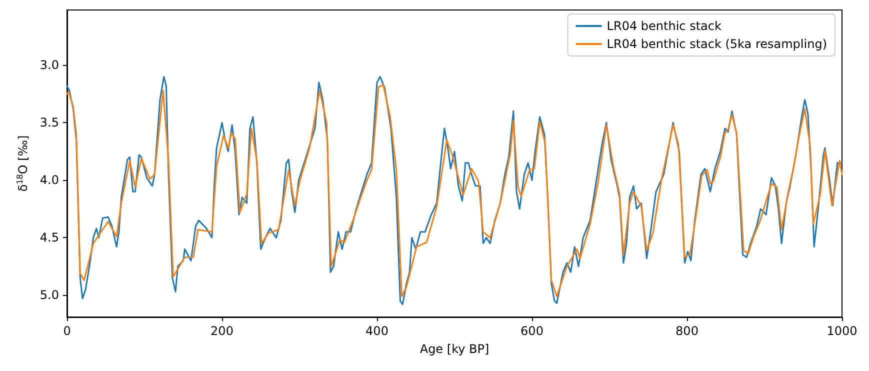 This screenshot has width=869, height=371. I want to click on x-tick-label: 200, so click(222, 331).